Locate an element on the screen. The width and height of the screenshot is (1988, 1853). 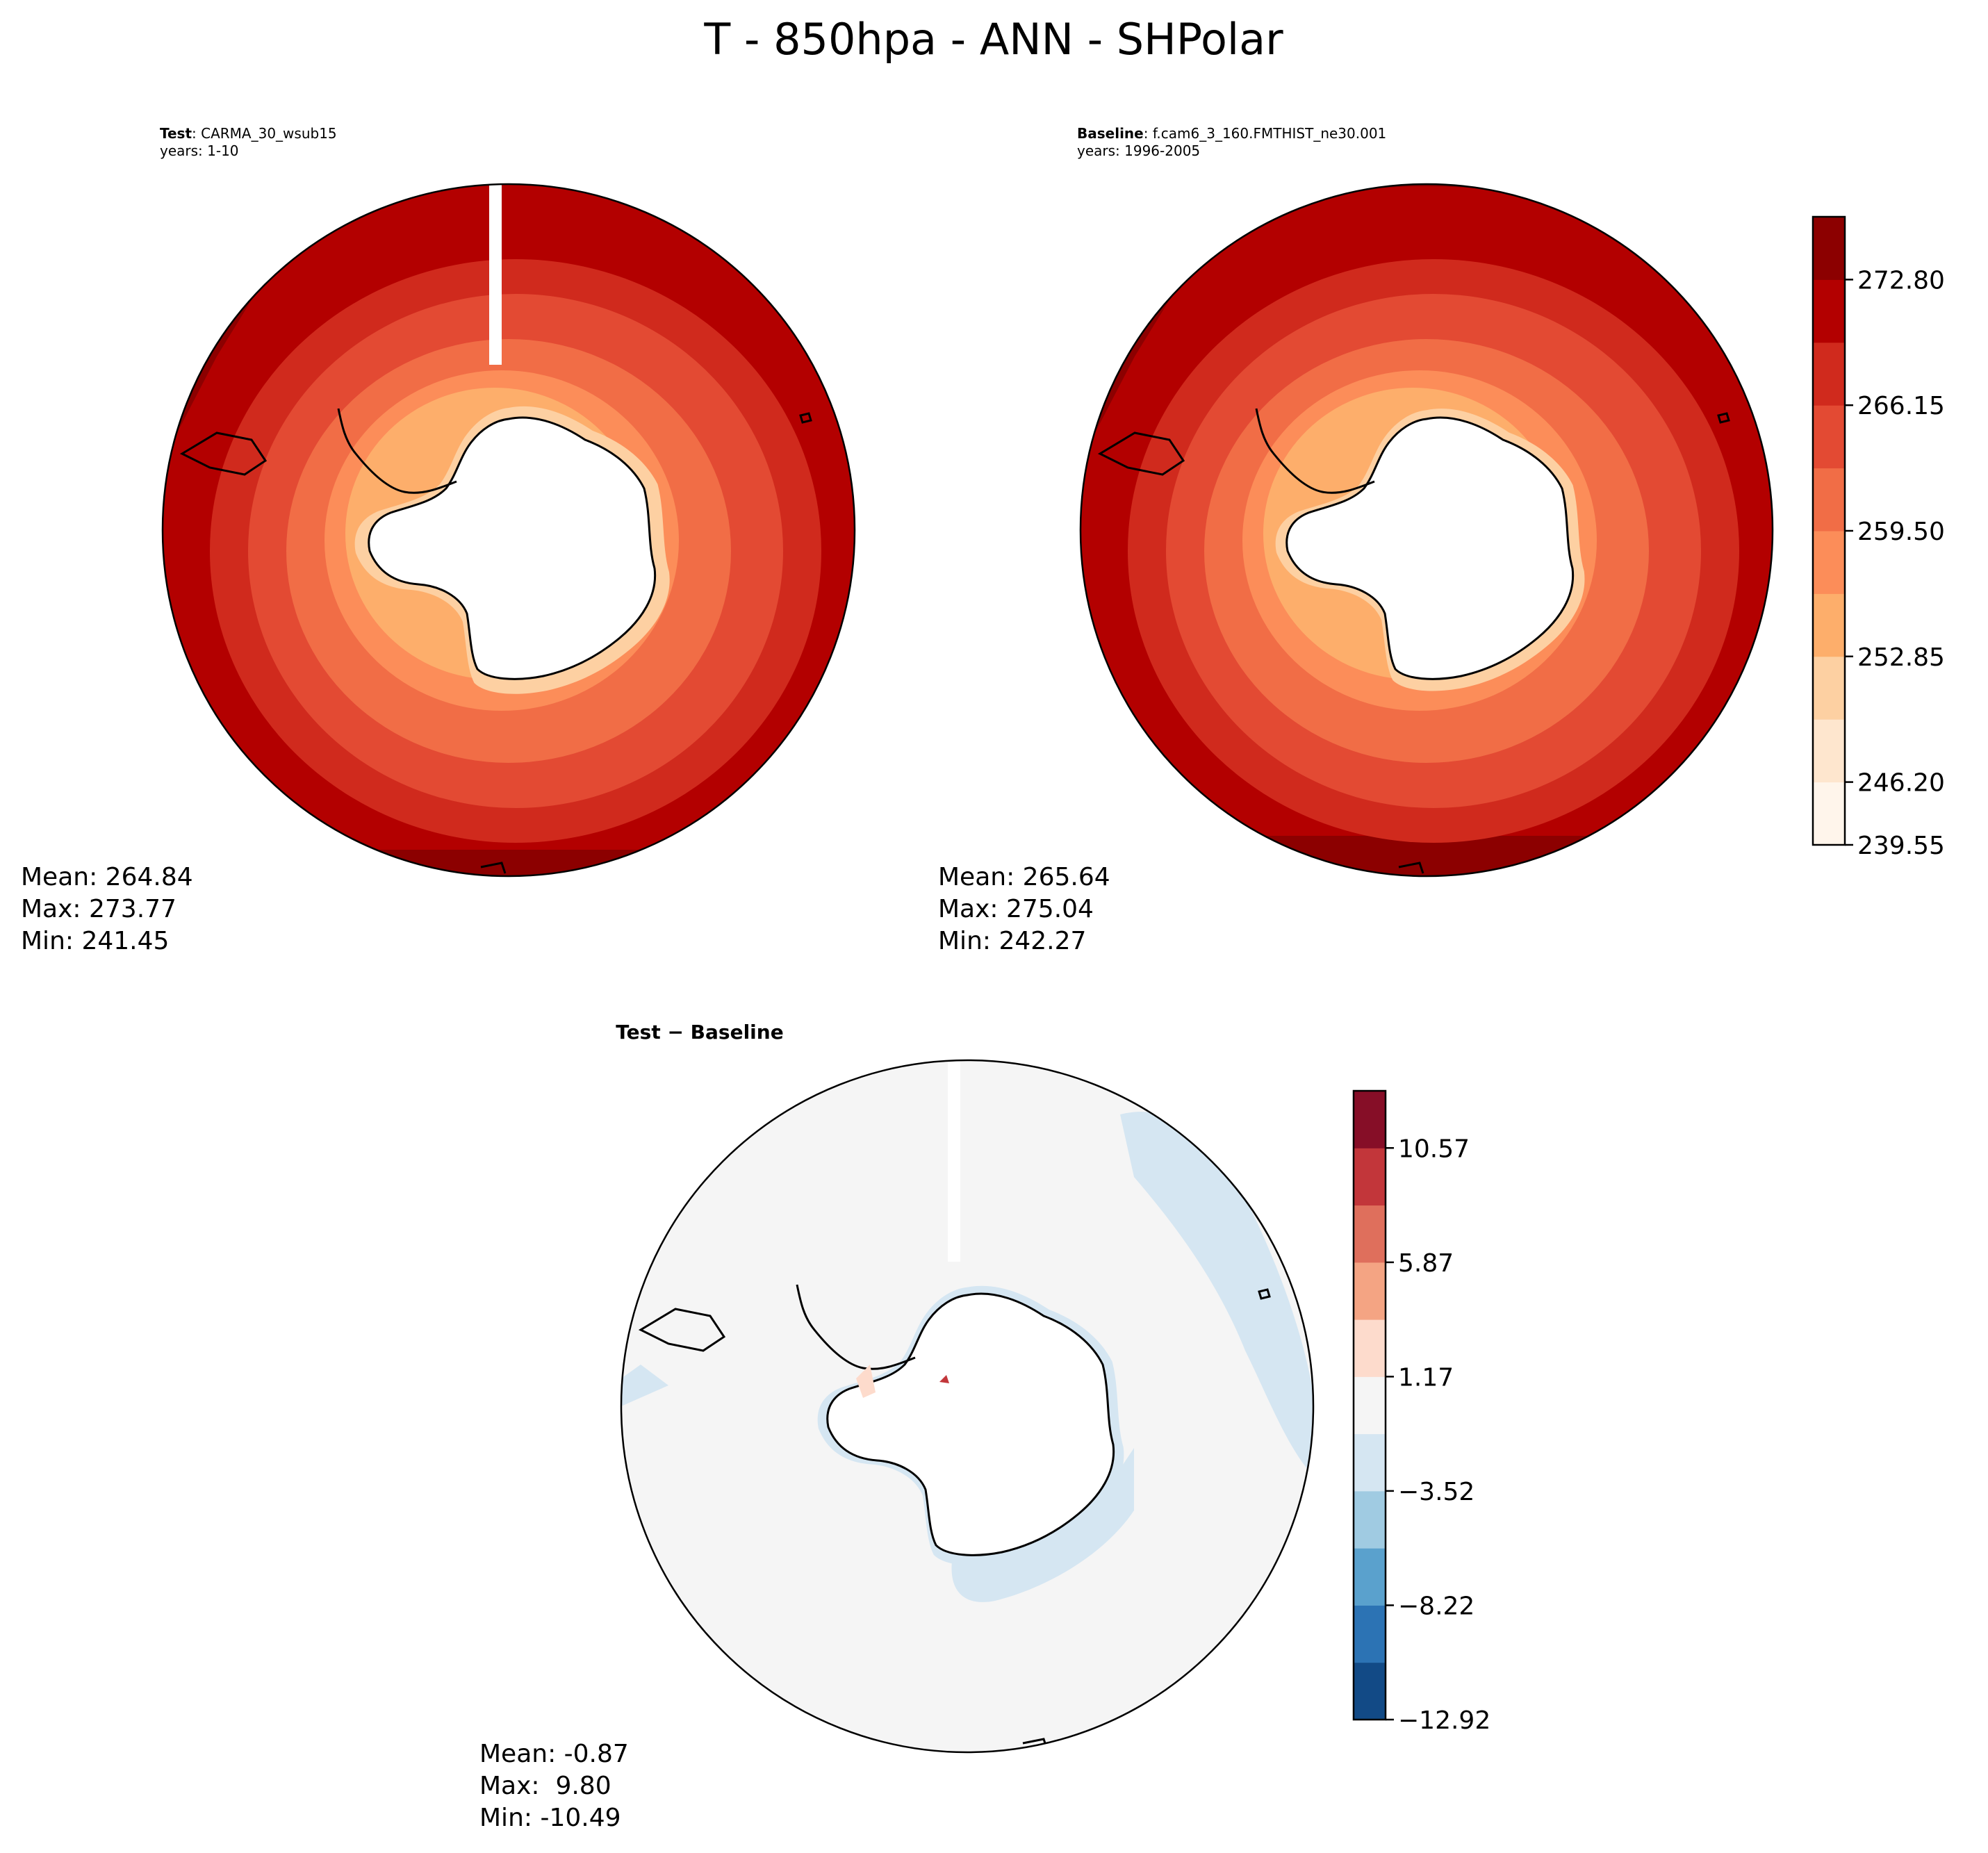
test-years: years: 1-10 is located at coordinates (199, 150).